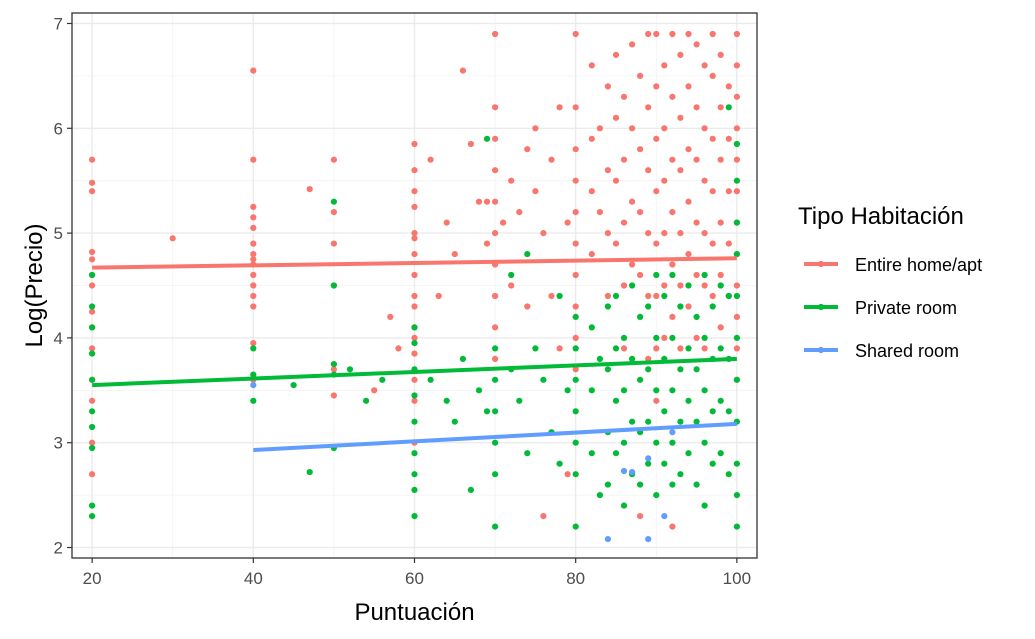 Image resolution: width=1035 pixels, height=639 pixels. Describe the element at coordinates (881, 216) in the screenshot. I see `legend-title: Tipo Habitación` at that location.